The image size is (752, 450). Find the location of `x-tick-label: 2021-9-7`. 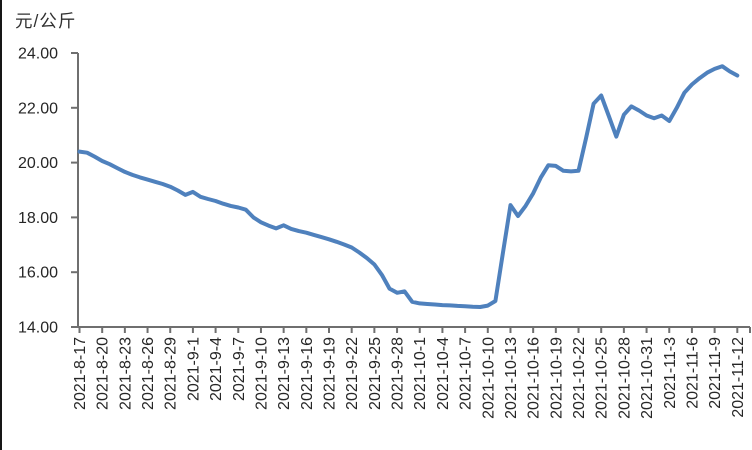

x-tick-label: 2021-9-7 is located at coordinates (239, 369).